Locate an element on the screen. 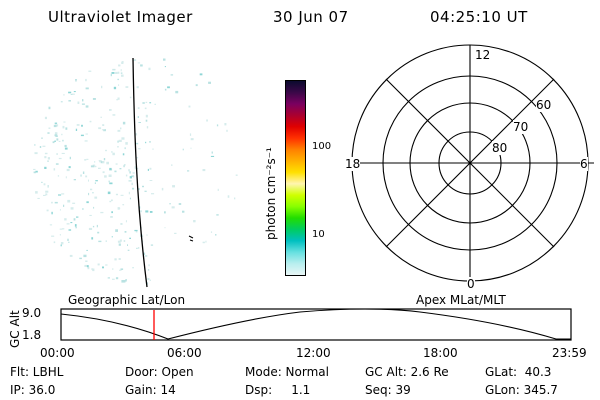 This screenshot has width=600, height=400. y-tick-1-8: 1.8 is located at coordinates (32, 335).